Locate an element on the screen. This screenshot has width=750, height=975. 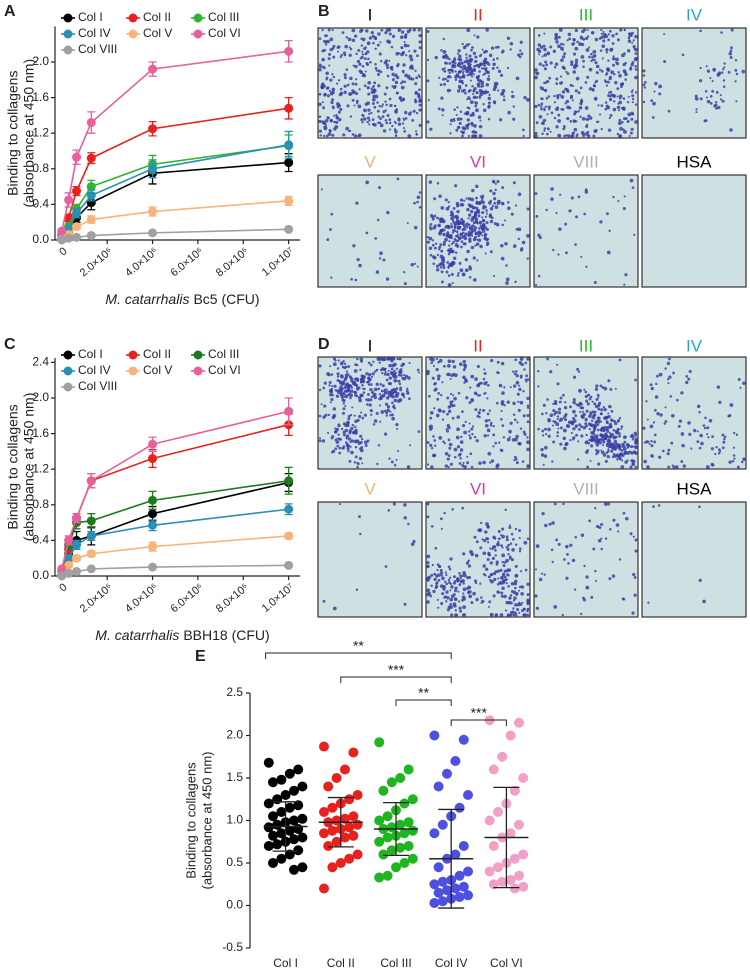
micrograph-background is located at coordinates (694, 83).